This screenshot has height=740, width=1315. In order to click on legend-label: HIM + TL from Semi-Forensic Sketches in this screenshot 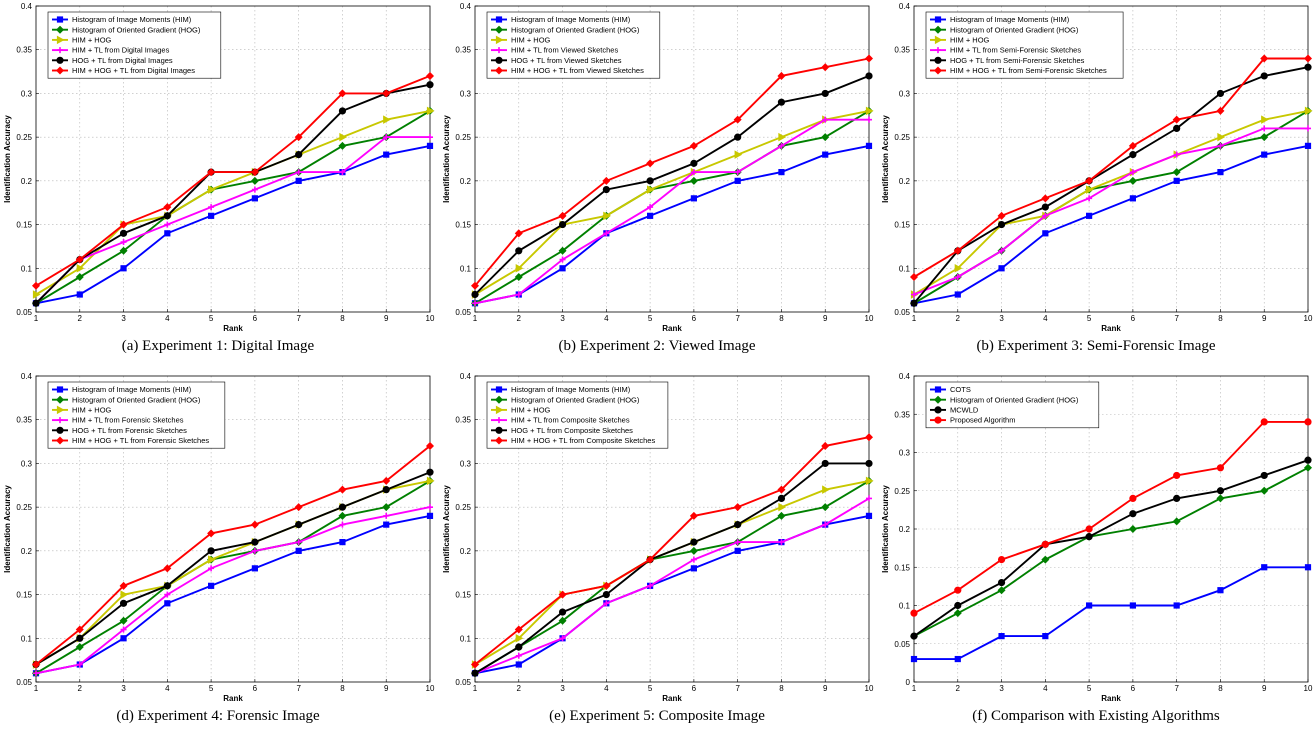, I will do `click(1015, 50)`.